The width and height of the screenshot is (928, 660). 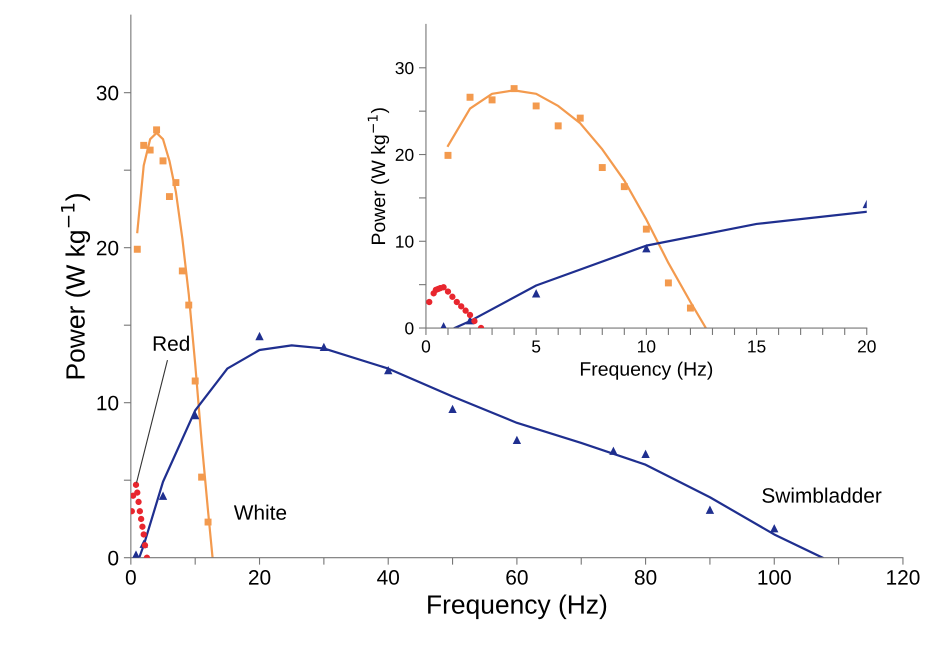 I want to click on annotation: Red, so click(x=171, y=343).